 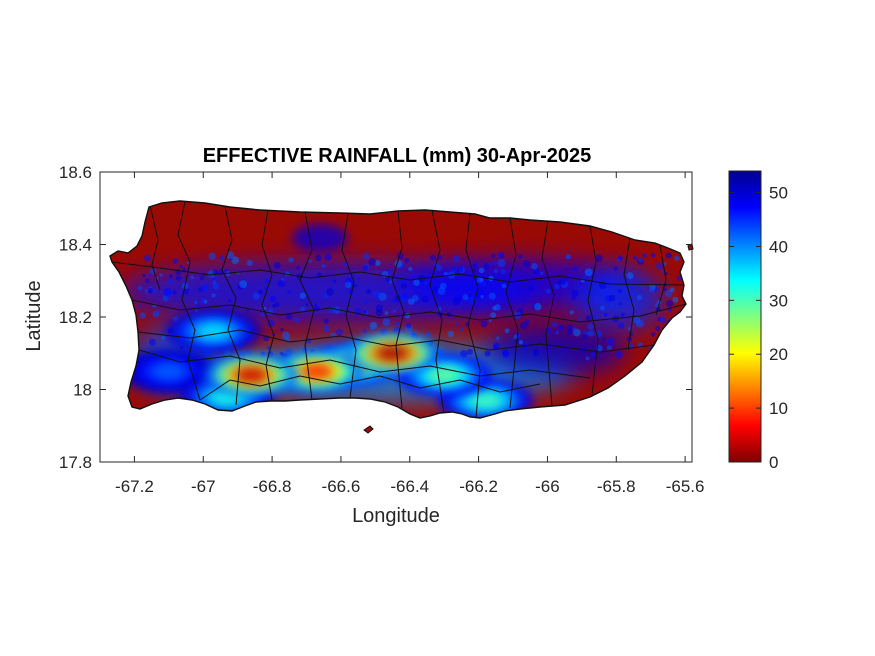 I want to click on colorbar: 0 10 20 30 40 50, so click(x=758, y=321).